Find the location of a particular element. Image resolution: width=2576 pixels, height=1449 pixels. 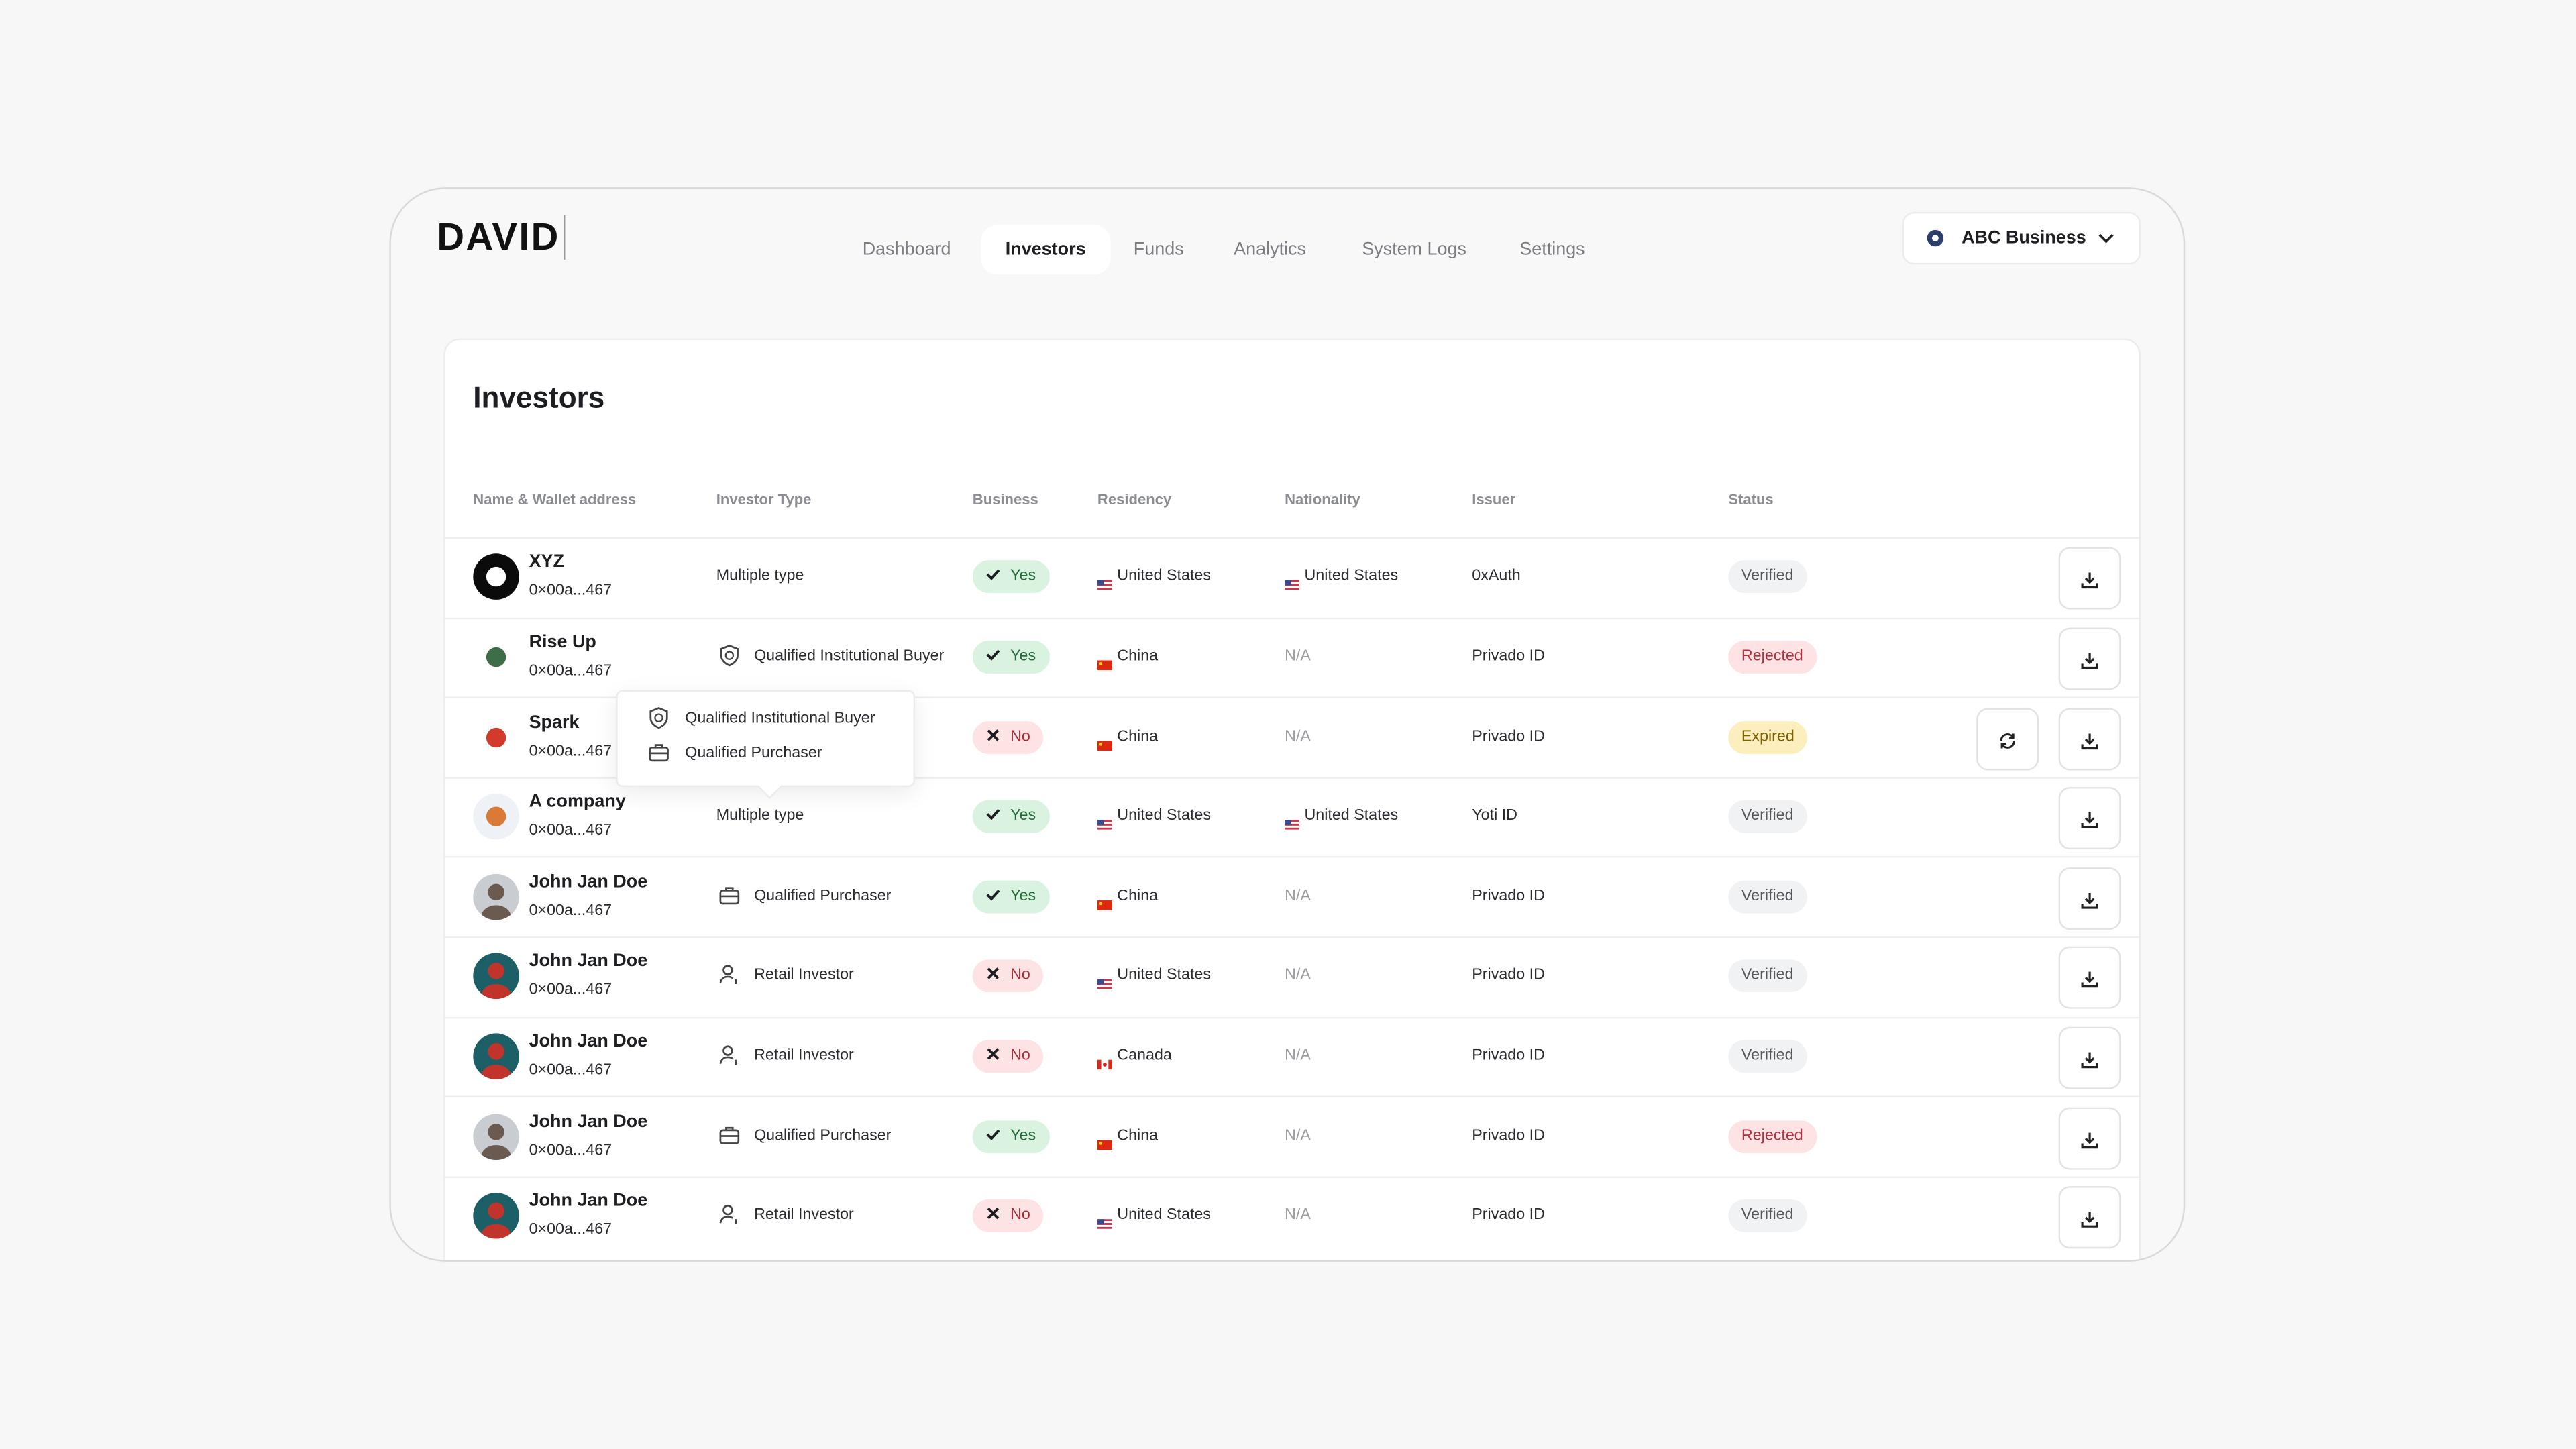

status-badge: Rejected is located at coordinates (1772, 1135).